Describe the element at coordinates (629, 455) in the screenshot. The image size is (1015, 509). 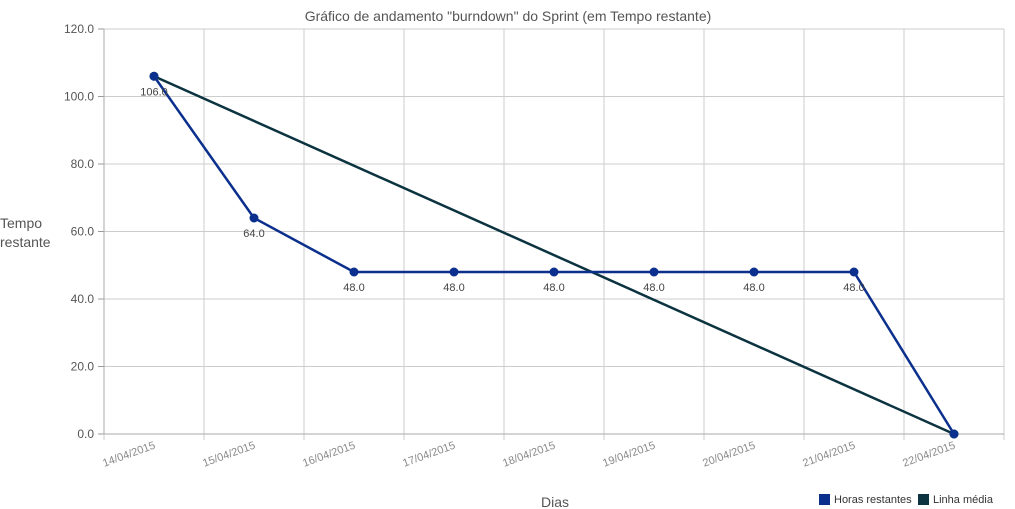
I see `x-tick-label: 19/04/2015` at that location.